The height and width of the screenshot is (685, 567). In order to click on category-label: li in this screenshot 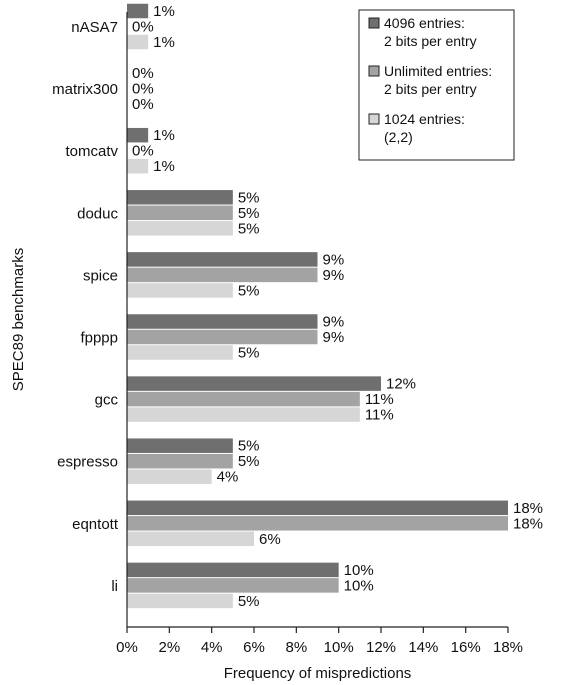, I will do `click(114, 586)`.